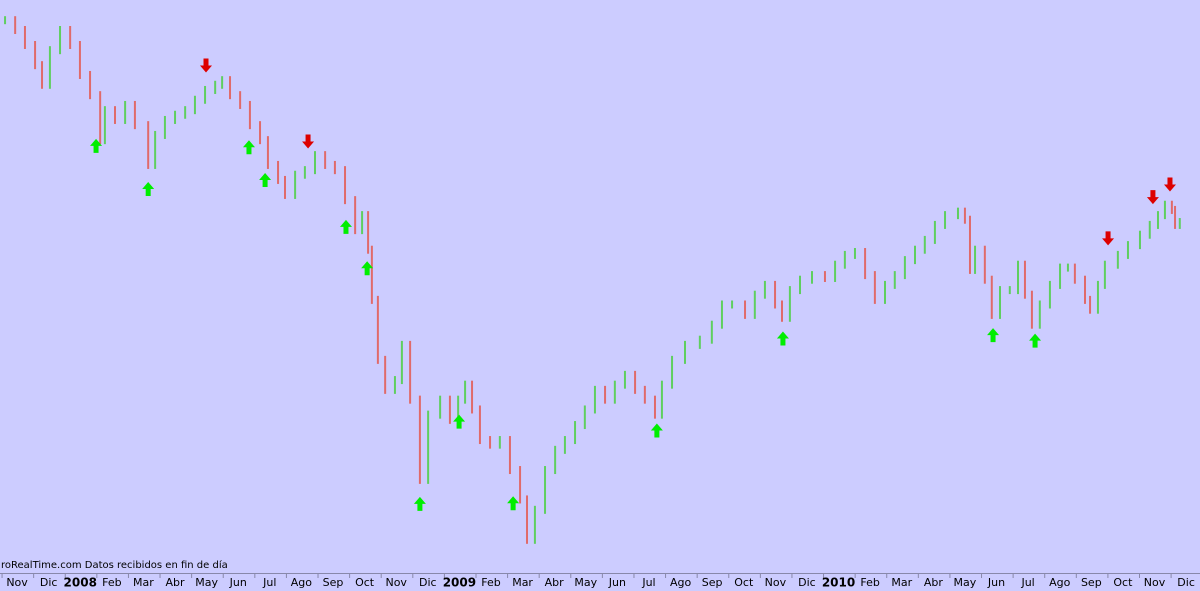 Image resolution: width=1200 pixels, height=591 pixels. Describe the element at coordinates (80, 583) in the screenshot. I see `x-tick-label: 2008` at that location.